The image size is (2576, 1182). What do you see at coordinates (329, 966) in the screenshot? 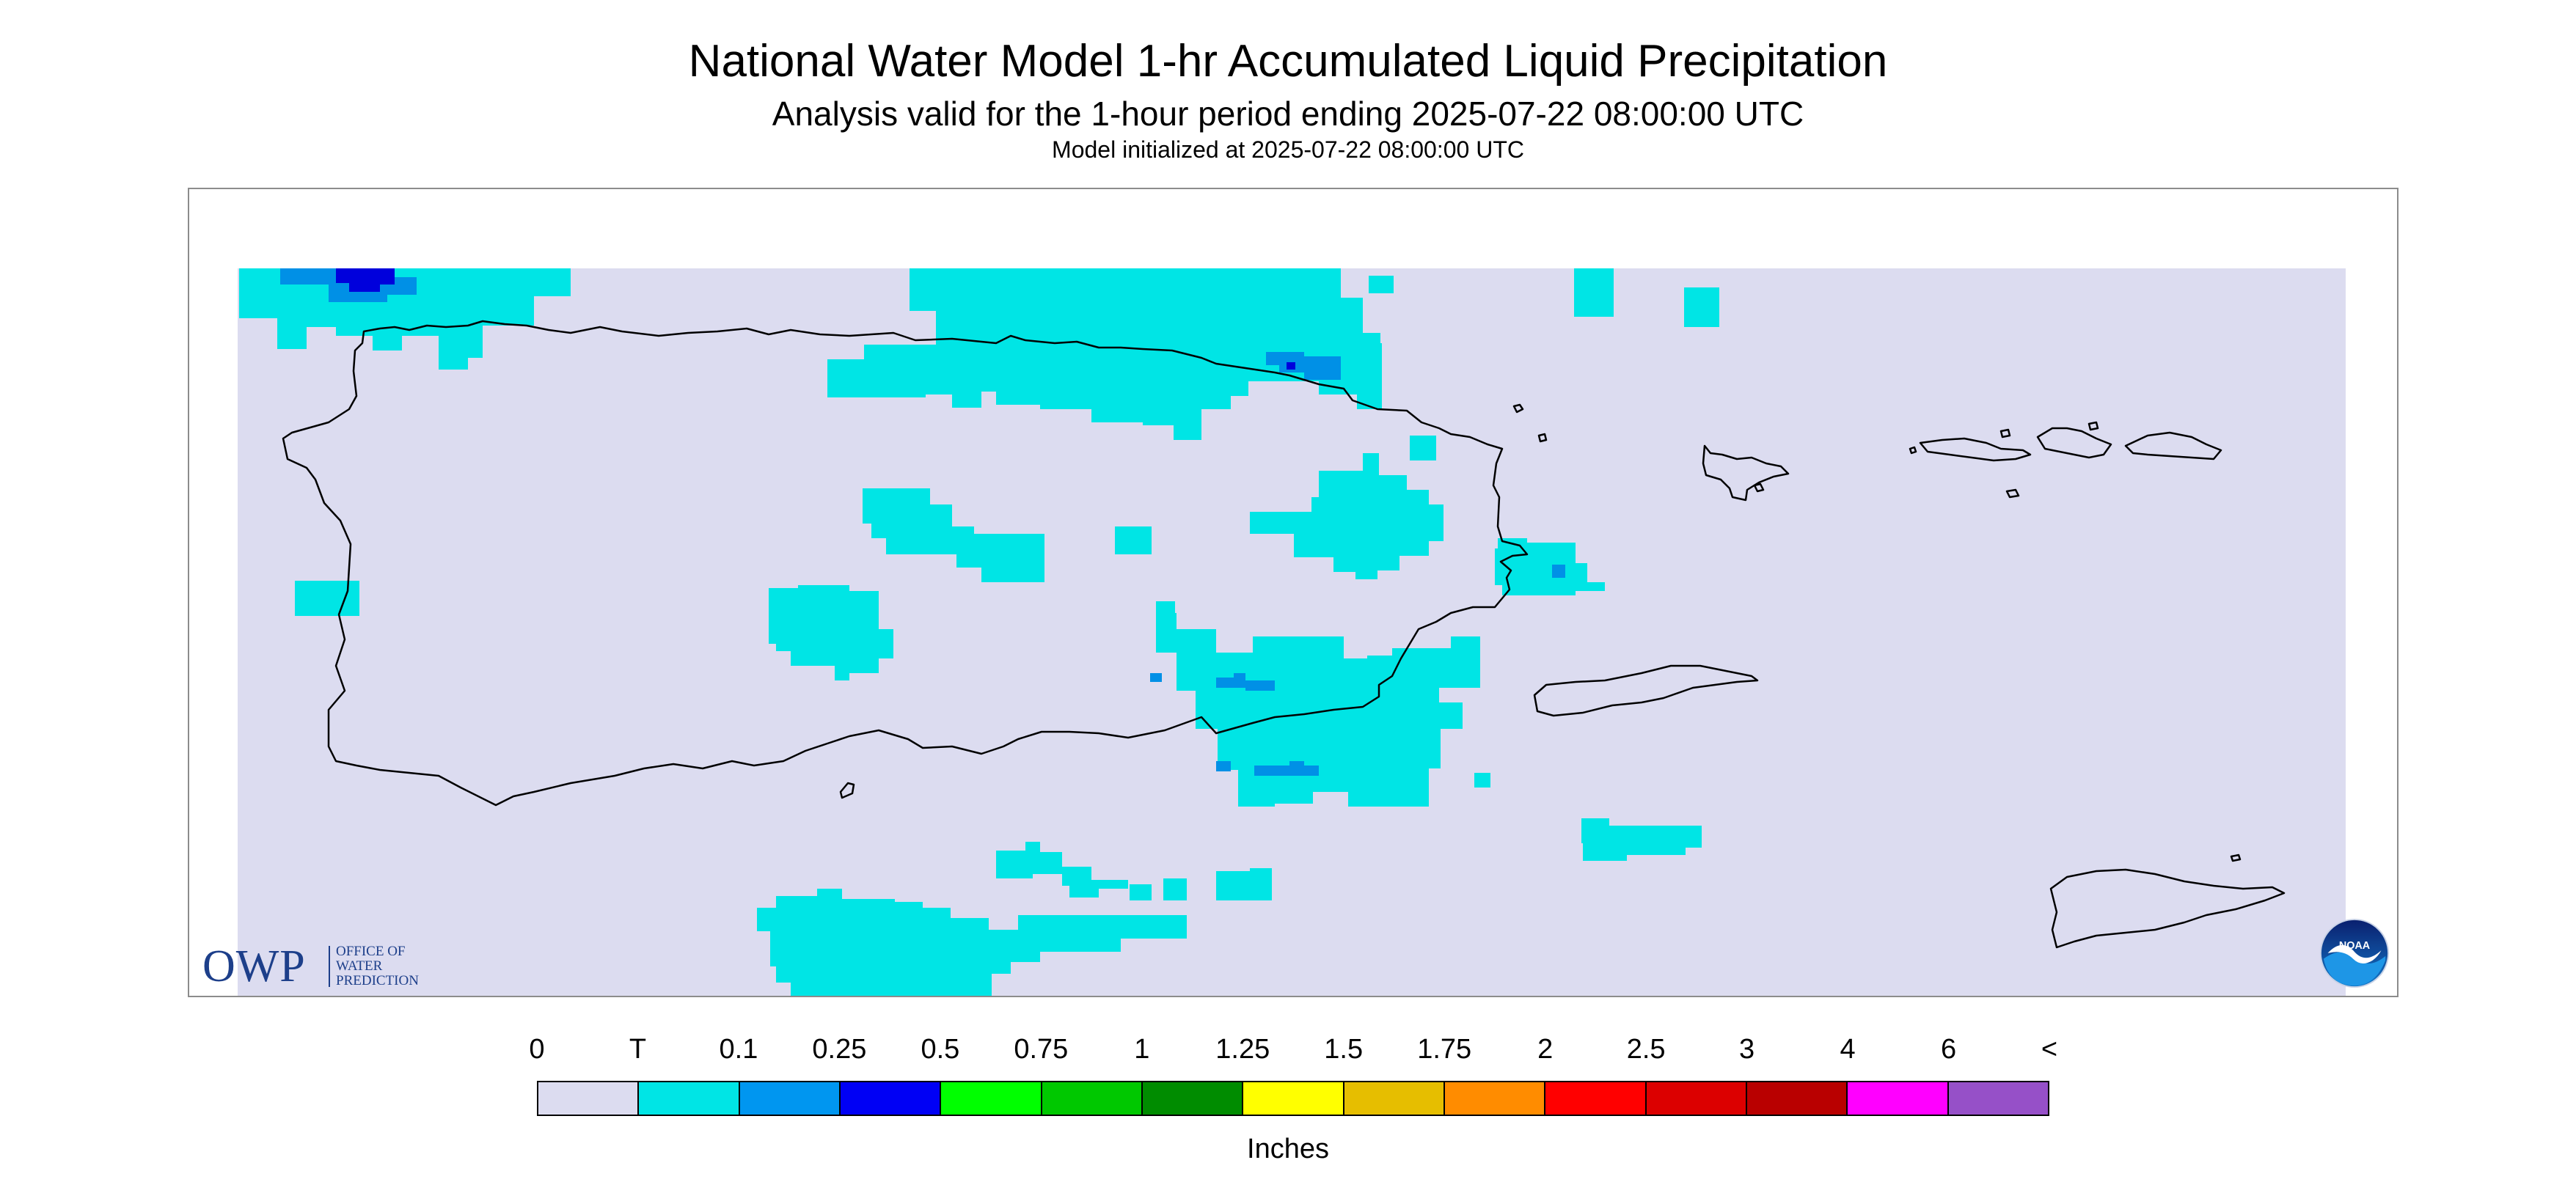
I see `owp-logo-divider` at bounding box center [329, 966].